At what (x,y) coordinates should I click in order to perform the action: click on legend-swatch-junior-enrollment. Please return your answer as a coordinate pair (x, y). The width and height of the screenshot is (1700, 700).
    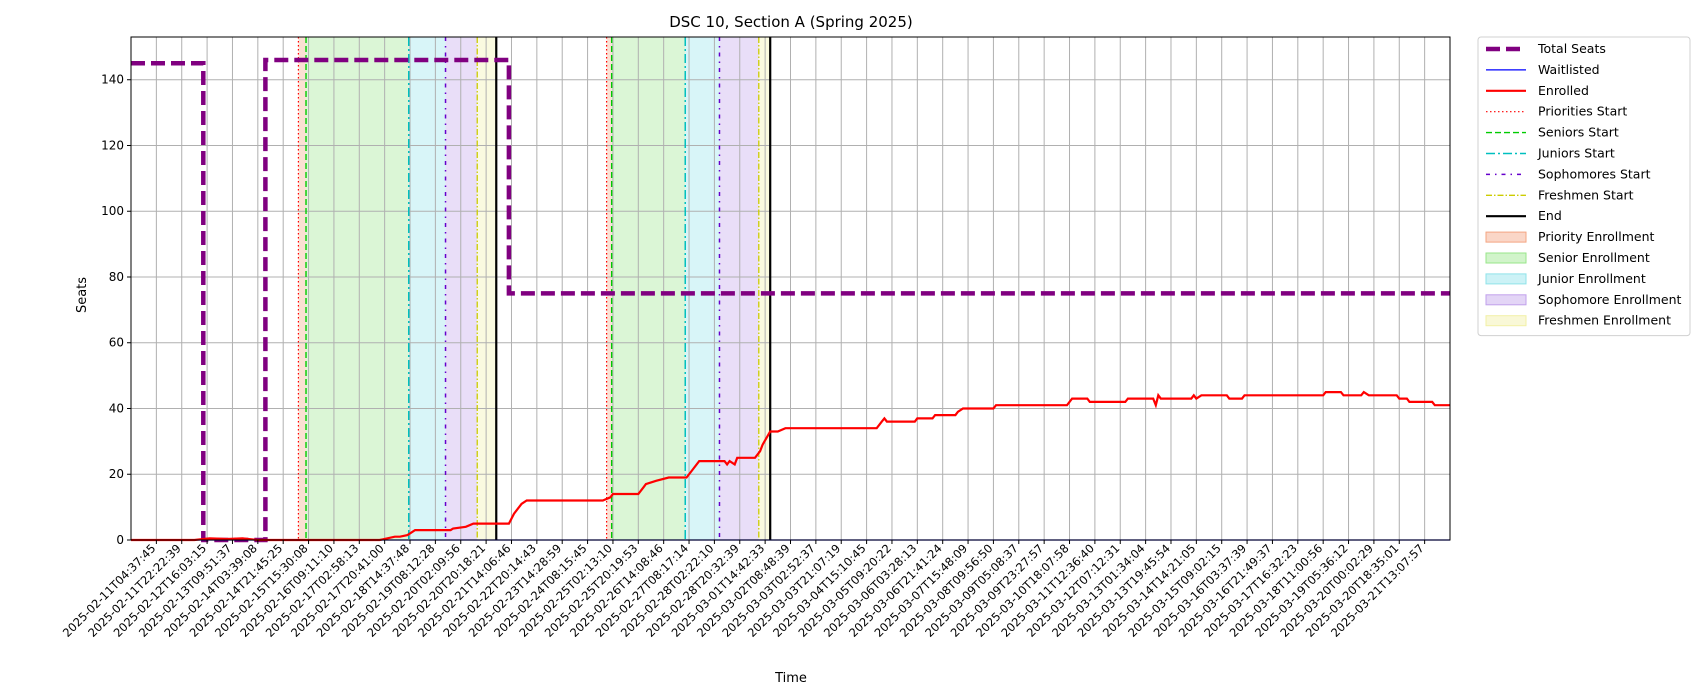
    Looking at the image, I should click on (1506, 279).